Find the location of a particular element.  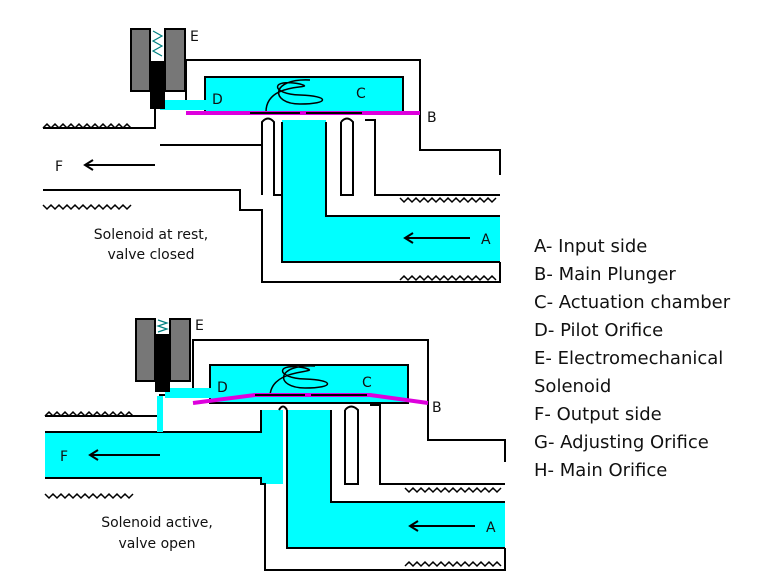

output-channel-outline is located at coordinates (153, 444).